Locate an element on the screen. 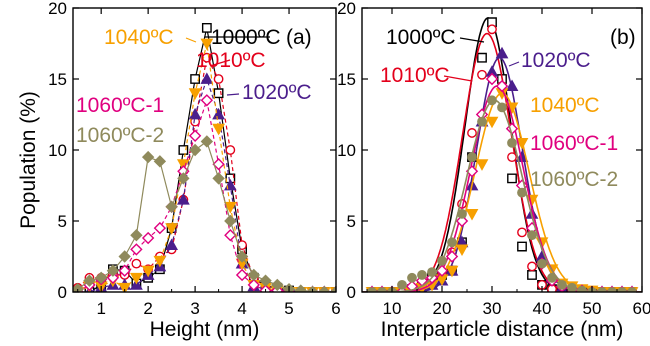 The height and width of the screenshot is (346, 650). x-tick-label: 30 is located at coordinates (492, 308).